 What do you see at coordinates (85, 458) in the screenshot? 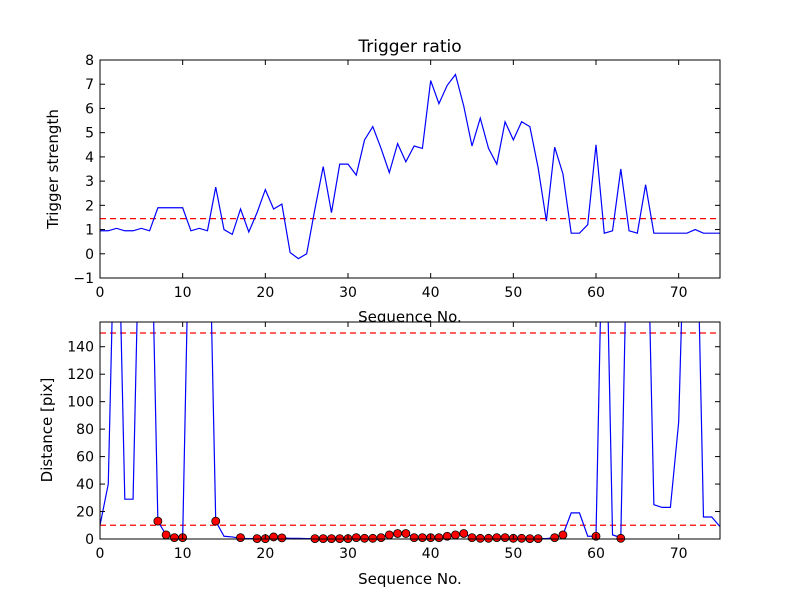
I see `y-tick-label: 60` at bounding box center [85, 458].